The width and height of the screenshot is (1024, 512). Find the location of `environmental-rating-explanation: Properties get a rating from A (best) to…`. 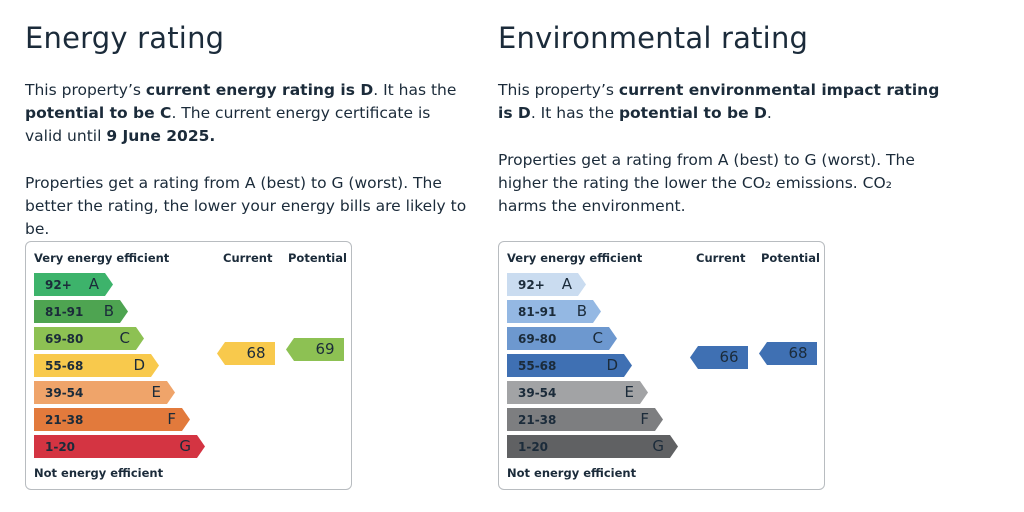

environmental-rating-explanation: Properties get a rating from A (best) to… is located at coordinates (706, 183).